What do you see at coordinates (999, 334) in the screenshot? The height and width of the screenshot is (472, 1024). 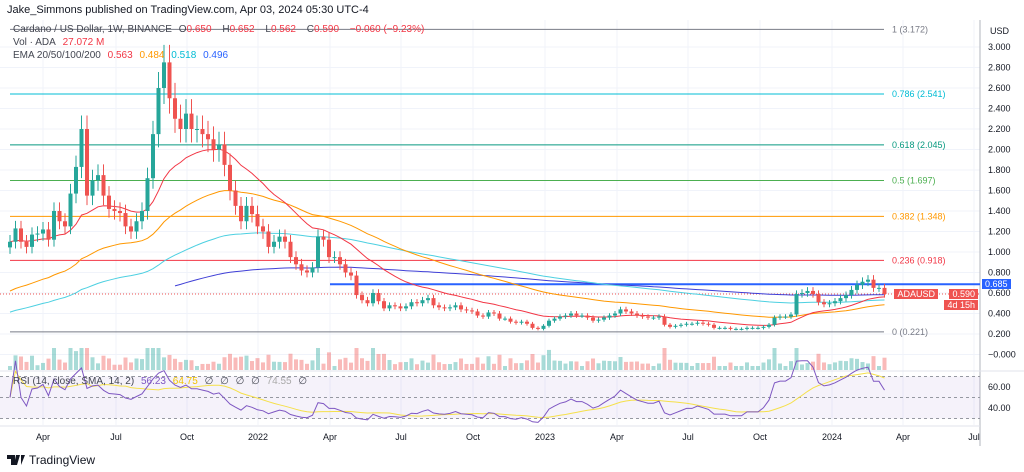 I see `price-tick-label: 0.200` at bounding box center [999, 334].